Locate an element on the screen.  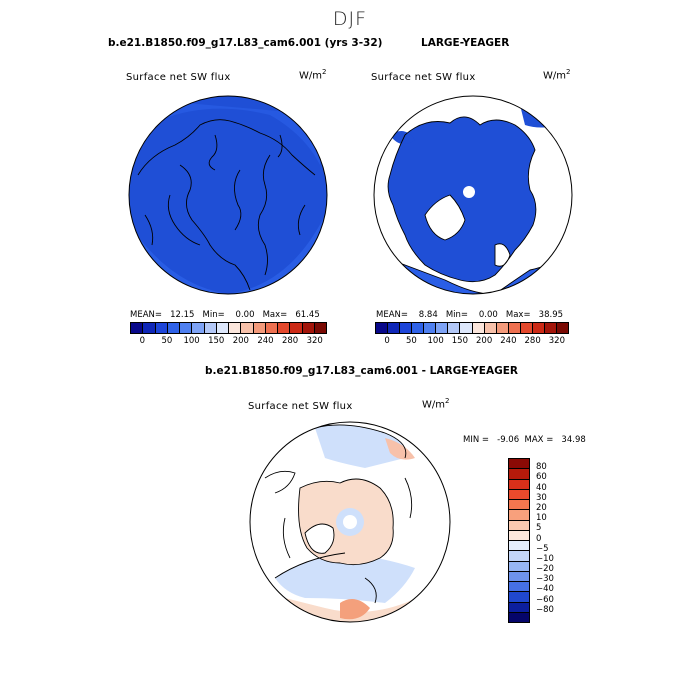
panel-diff-colorbar is located at coordinates (519, 540).